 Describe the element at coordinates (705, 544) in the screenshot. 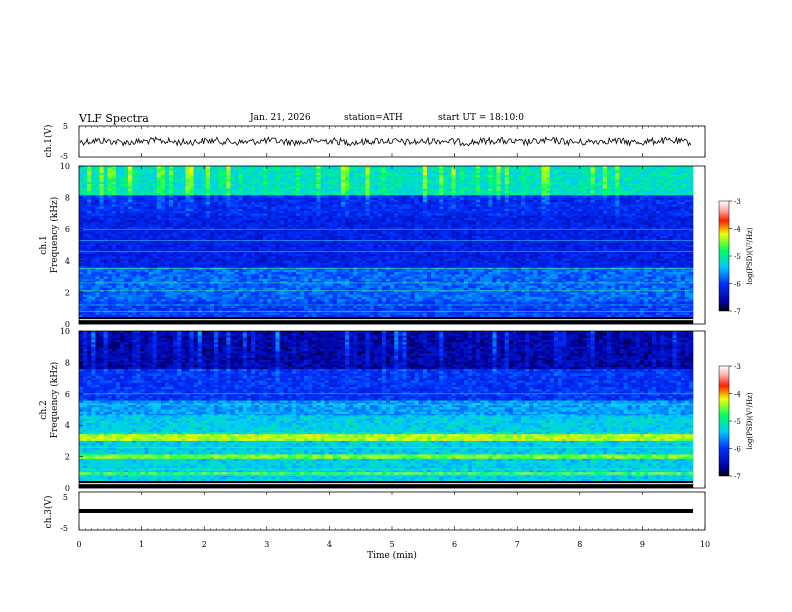

I see `time-tick-label: 10` at that location.